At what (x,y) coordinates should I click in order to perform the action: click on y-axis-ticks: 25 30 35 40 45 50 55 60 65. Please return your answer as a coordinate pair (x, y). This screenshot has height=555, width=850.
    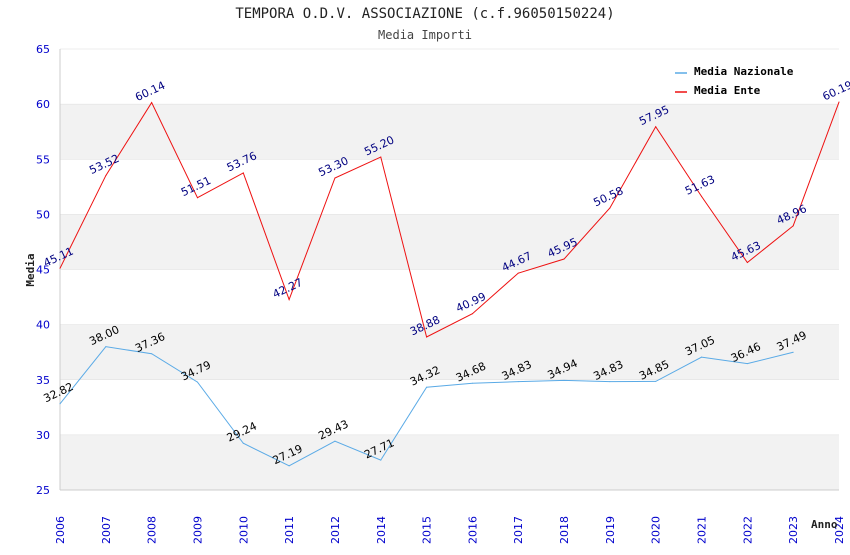
    Looking at the image, I should click on (43, 270).